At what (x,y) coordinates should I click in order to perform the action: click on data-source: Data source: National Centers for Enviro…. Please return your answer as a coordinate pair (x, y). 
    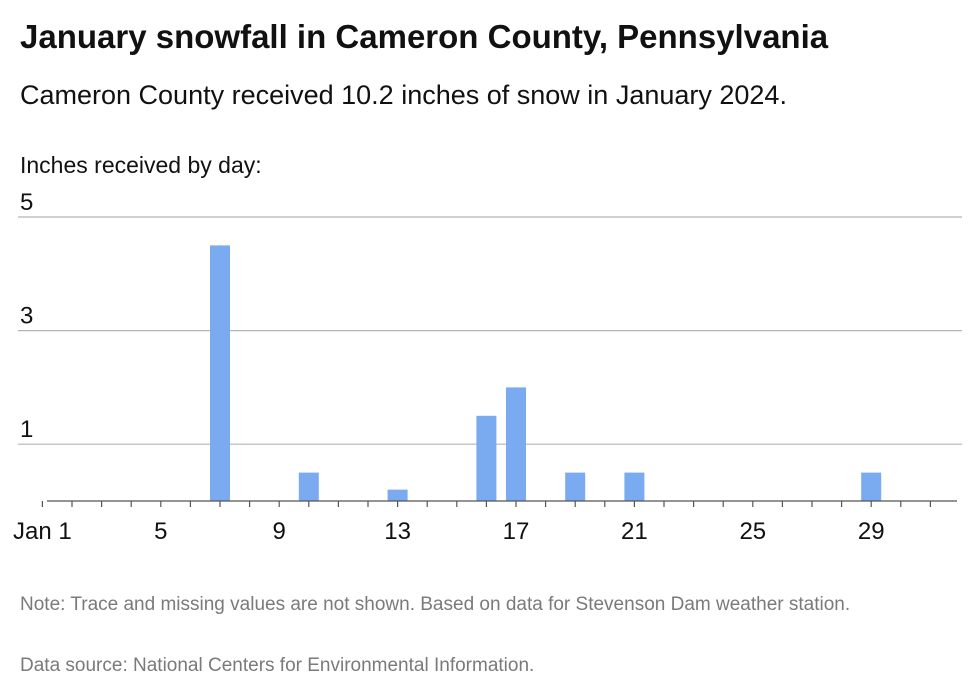
    Looking at the image, I should click on (277, 665).